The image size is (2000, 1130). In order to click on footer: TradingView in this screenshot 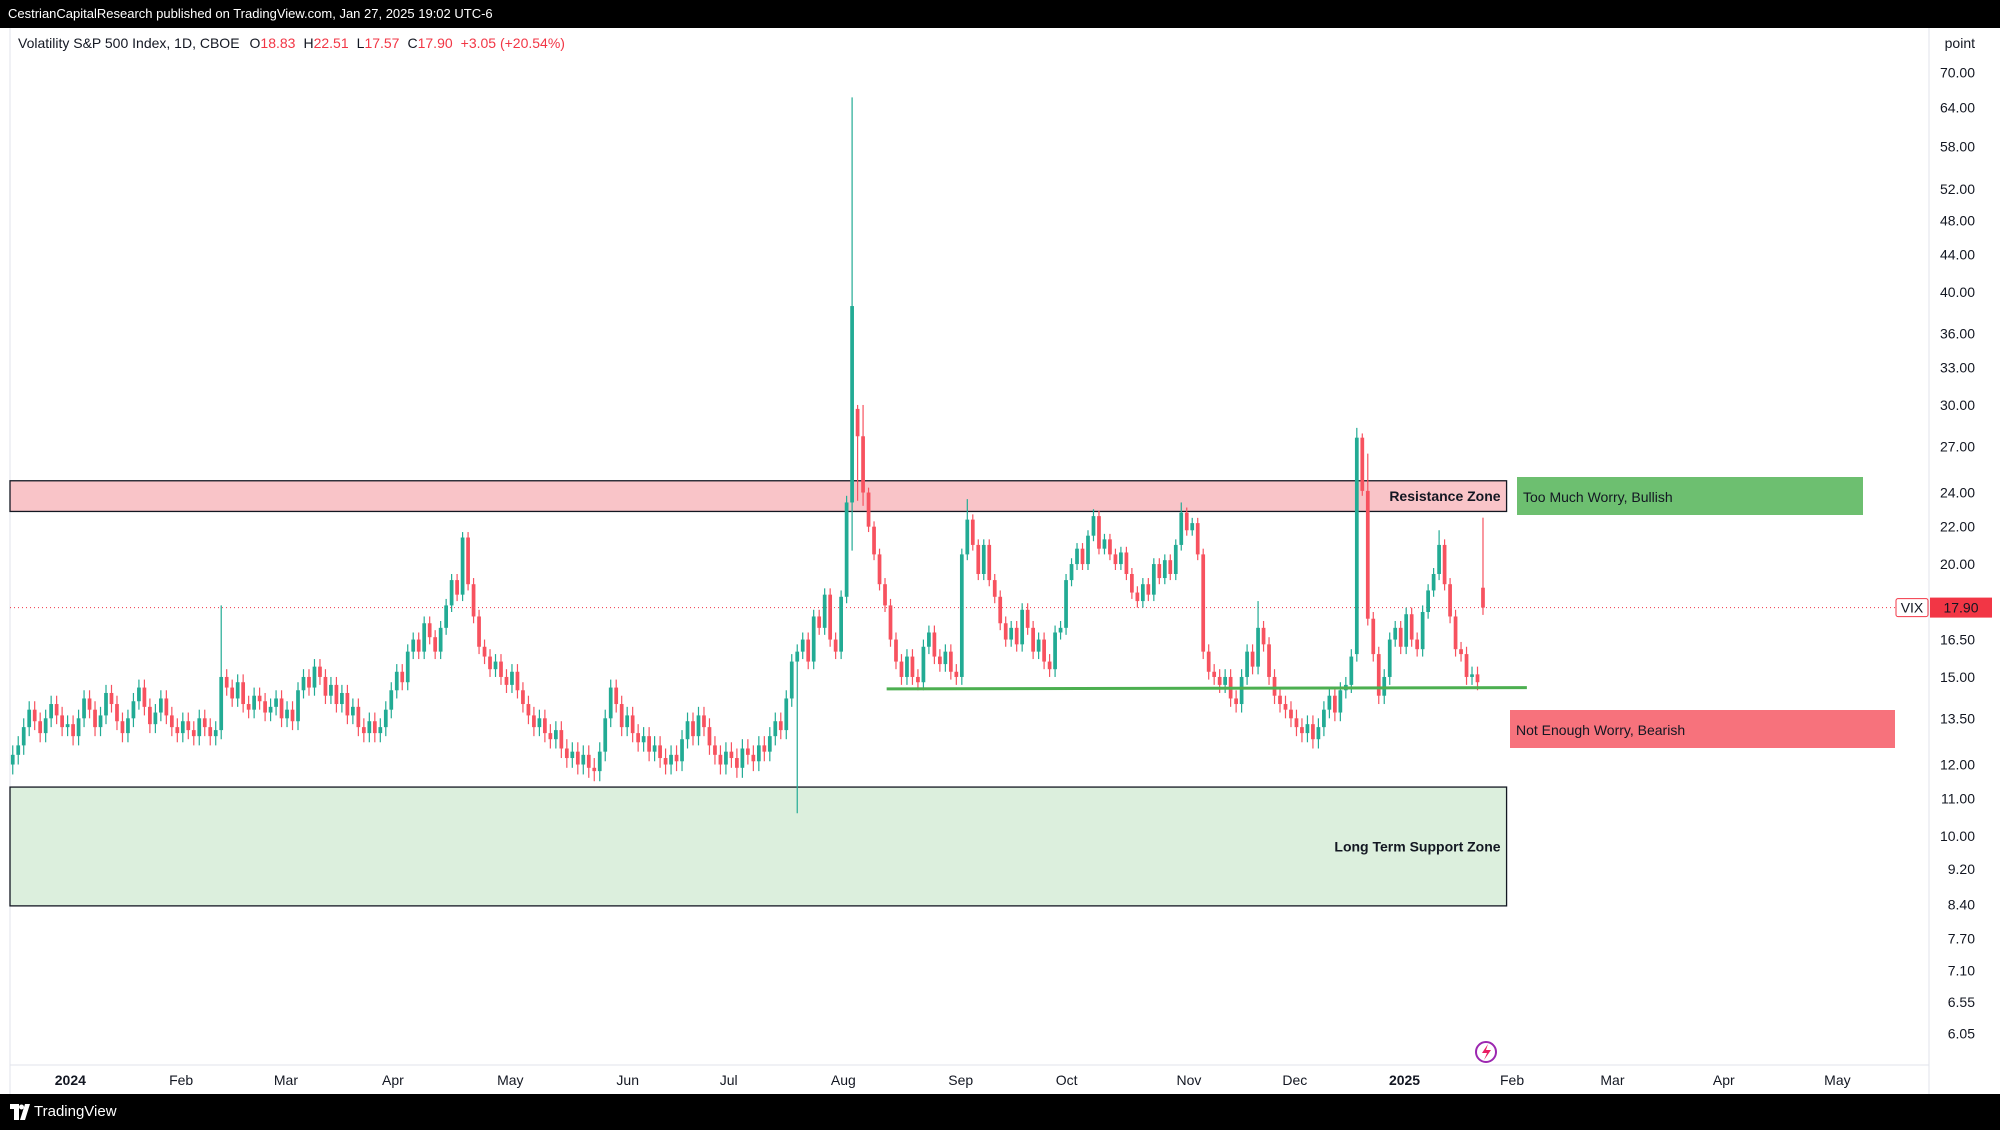, I will do `click(1000, 1112)`.